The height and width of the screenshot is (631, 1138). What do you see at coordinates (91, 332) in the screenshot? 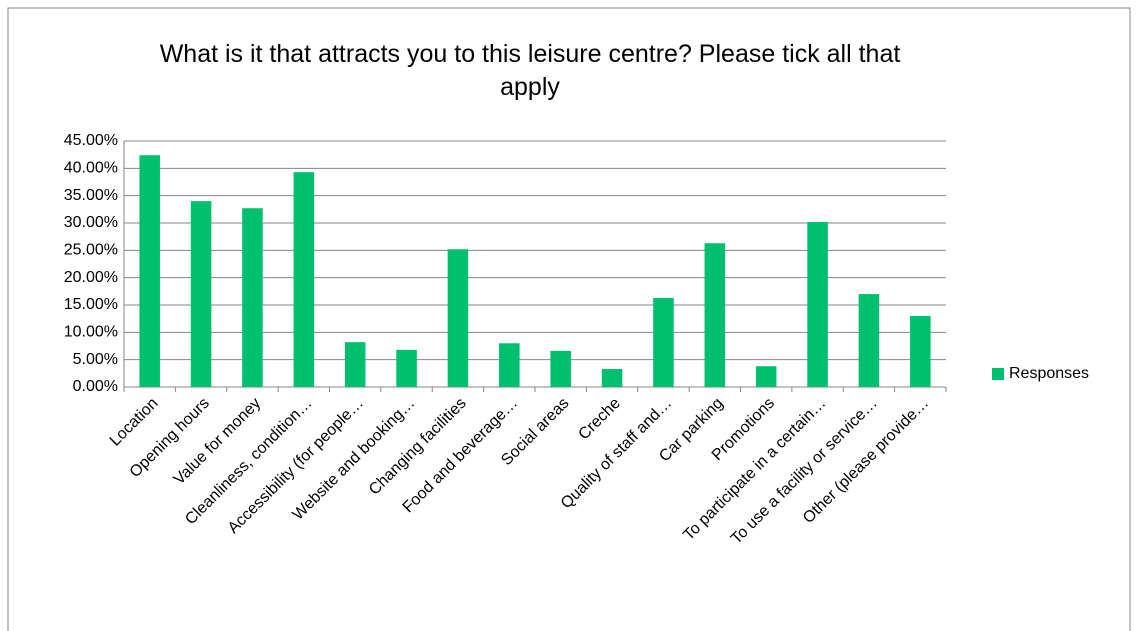
I see `y-tick-label: 10.00%` at bounding box center [91, 332].